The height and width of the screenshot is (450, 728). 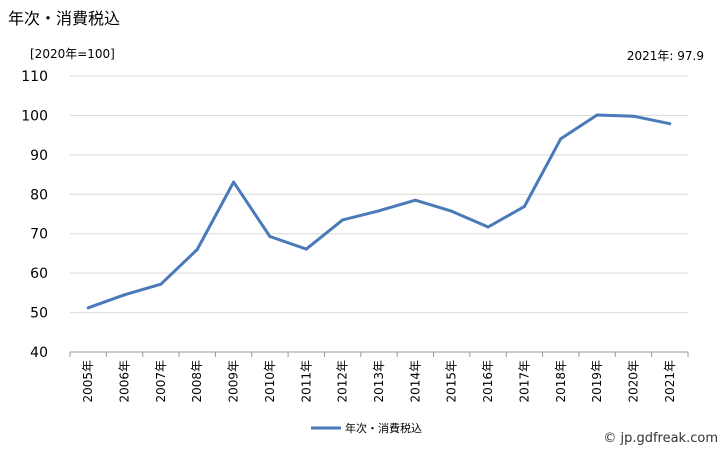 What do you see at coordinates (633, 381) in the screenshot?
I see `x-tick-label: 2020年` at bounding box center [633, 381].